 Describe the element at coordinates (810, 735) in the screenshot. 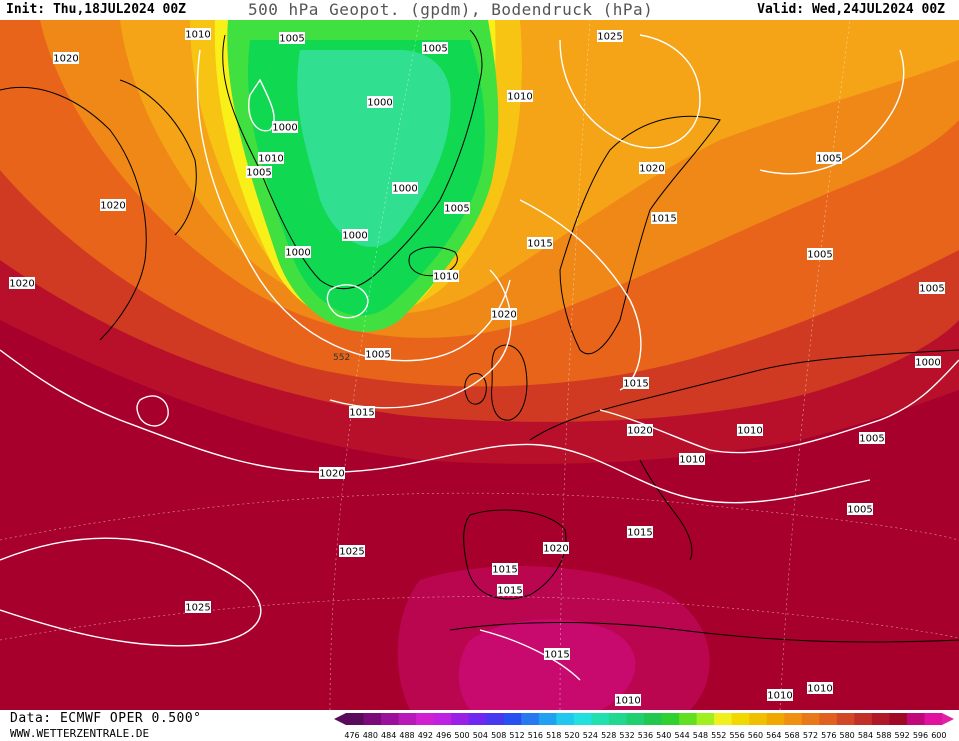

I see `color-scale-tick-label: 572` at that location.